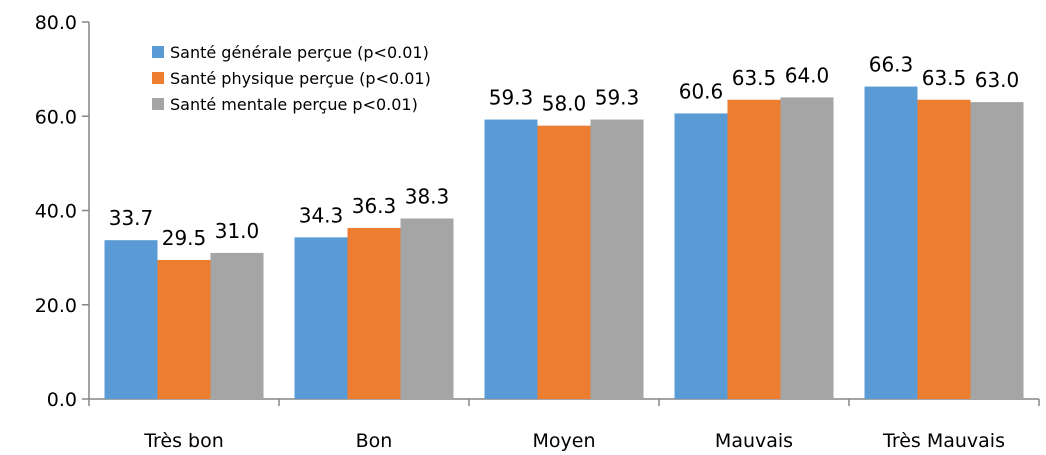 The height and width of the screenshot is (455, 1046). Describe the element at coordinates (183, 441) in the screenshot. I see `x-category-label: Très bon` at that location.